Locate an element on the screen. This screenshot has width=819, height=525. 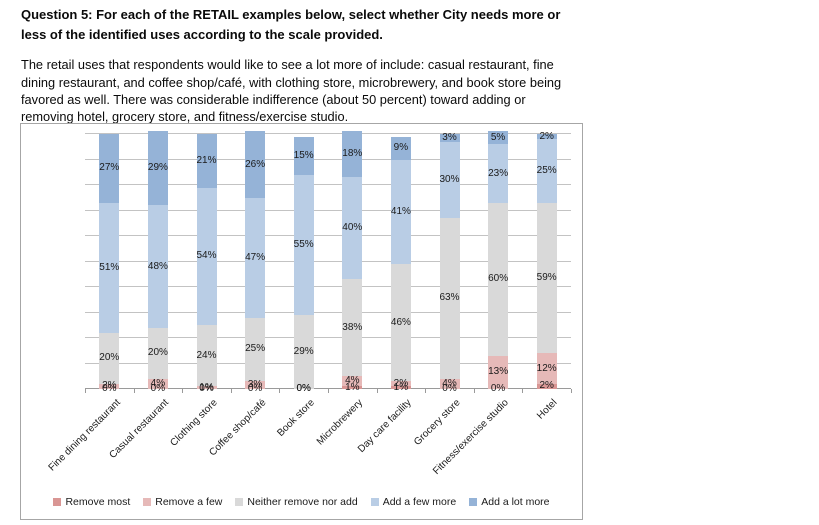
bar-value-label: 20% is located at coordinates (157, 353).